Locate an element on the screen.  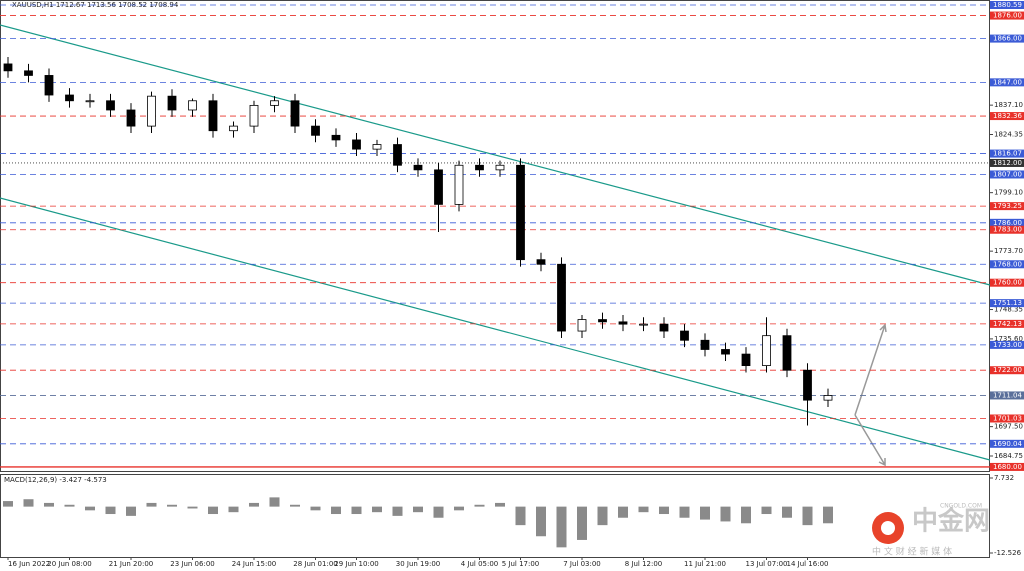
logo-inner is located at coordinates (888, 528).